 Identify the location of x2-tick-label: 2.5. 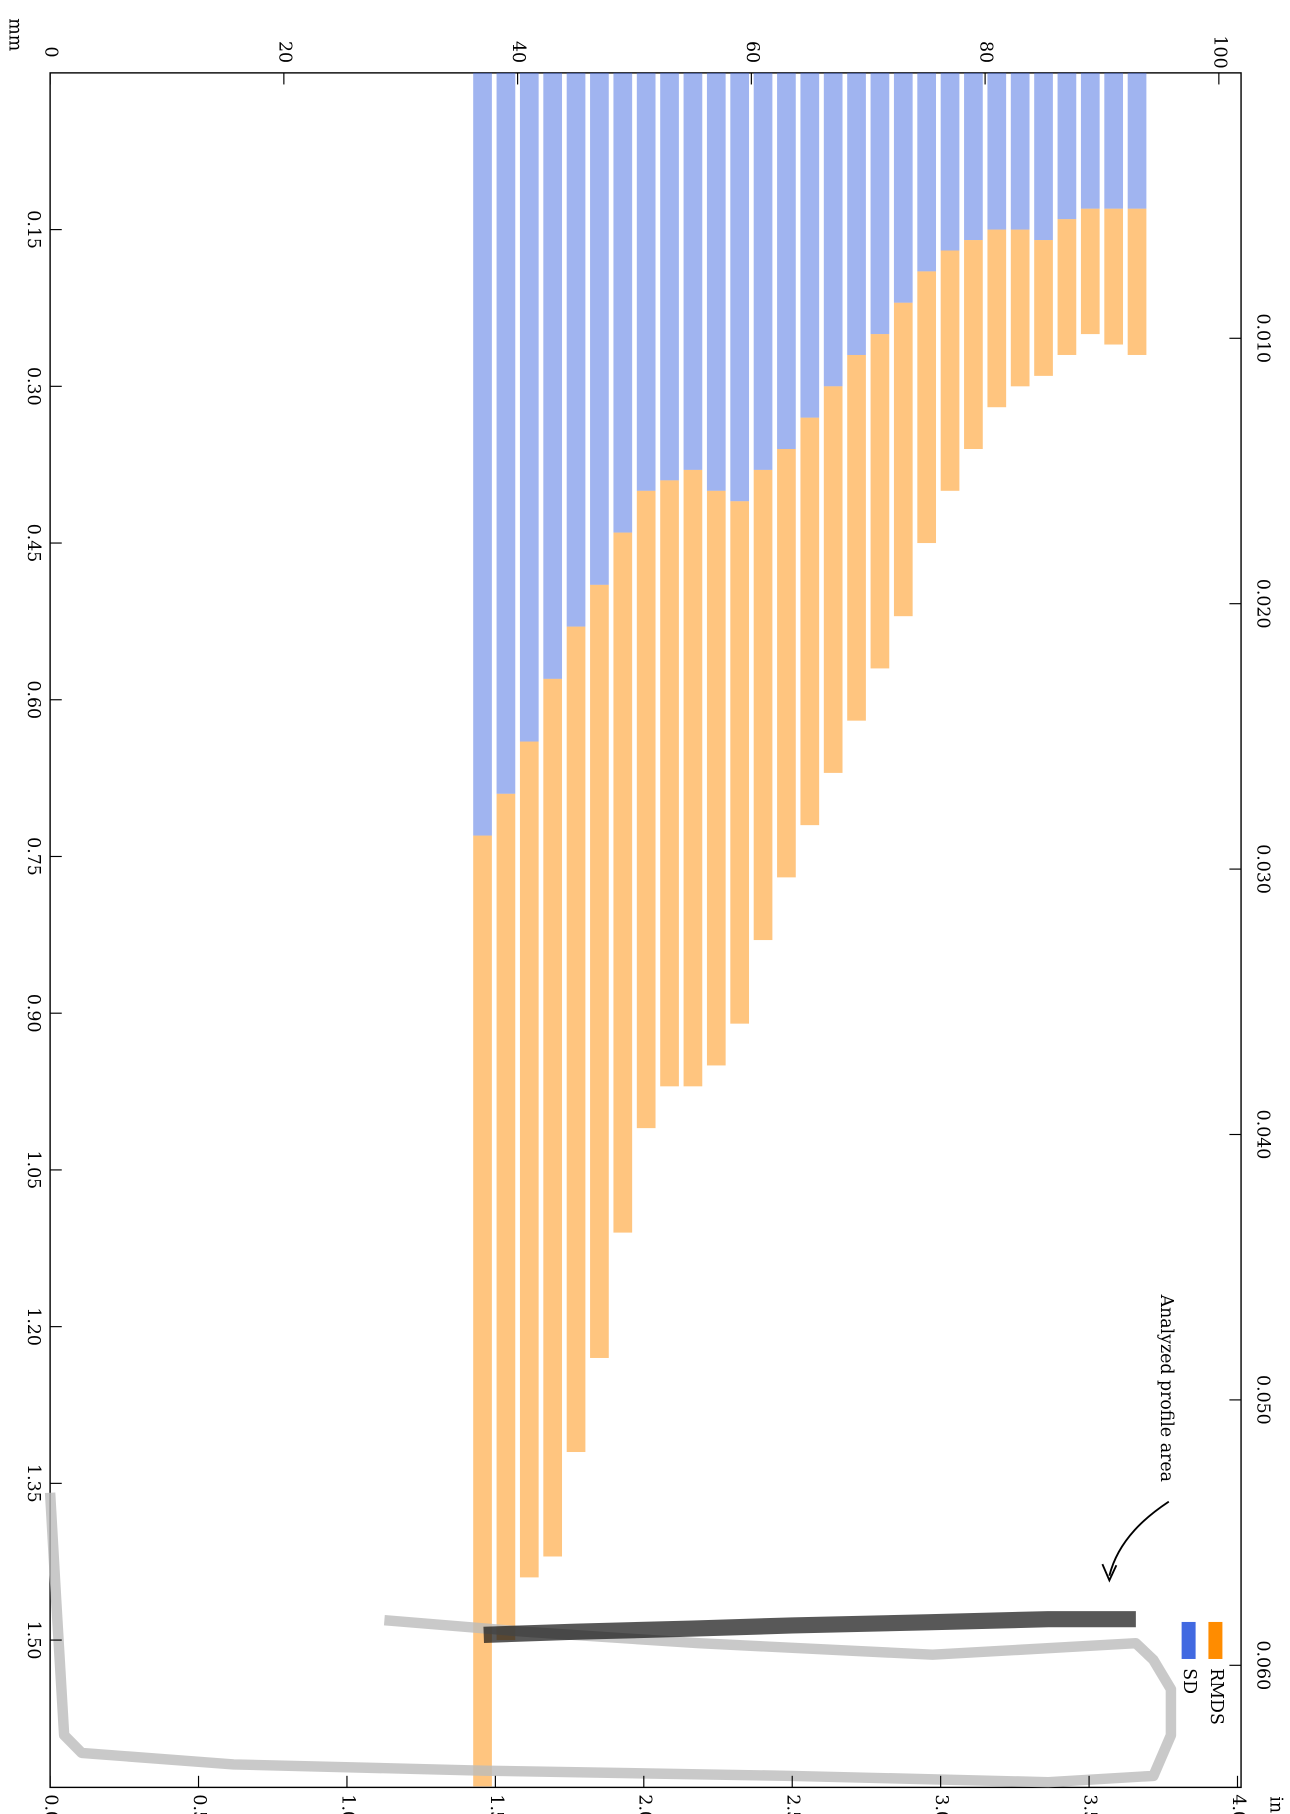
(793, 1804).